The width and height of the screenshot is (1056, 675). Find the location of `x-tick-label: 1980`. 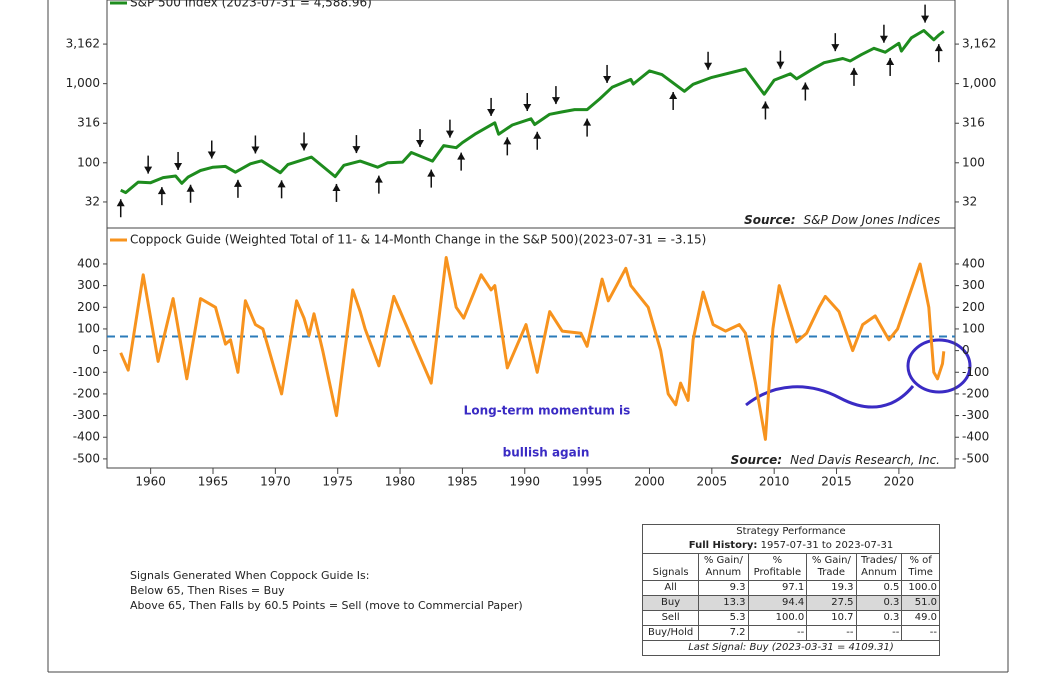

x-tick-label: 1980 is located at coordinates (400, 482).